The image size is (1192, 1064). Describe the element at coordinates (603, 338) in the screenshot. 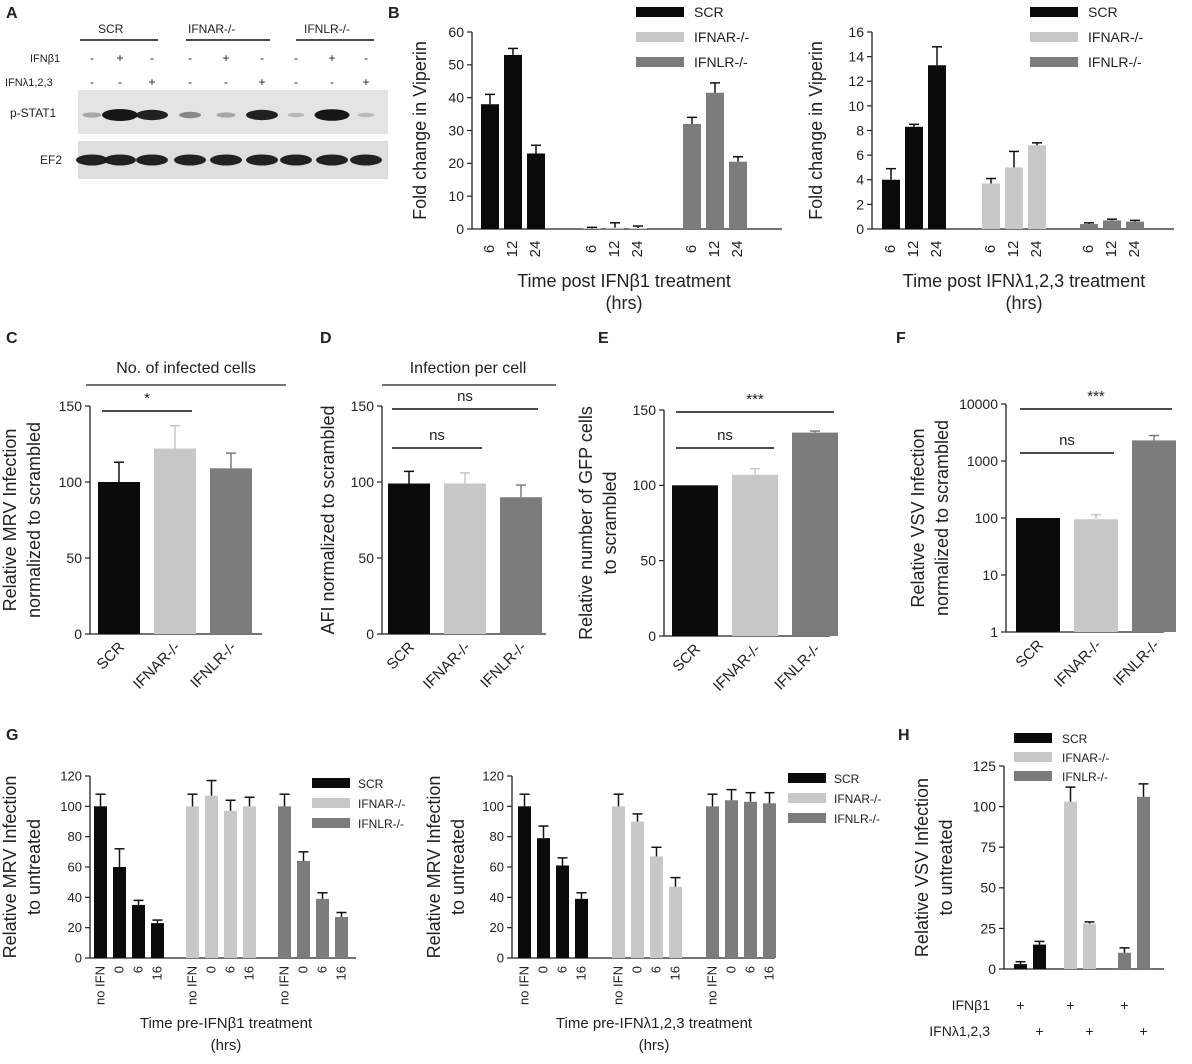

I see `panel-letter-e: E` at that location.